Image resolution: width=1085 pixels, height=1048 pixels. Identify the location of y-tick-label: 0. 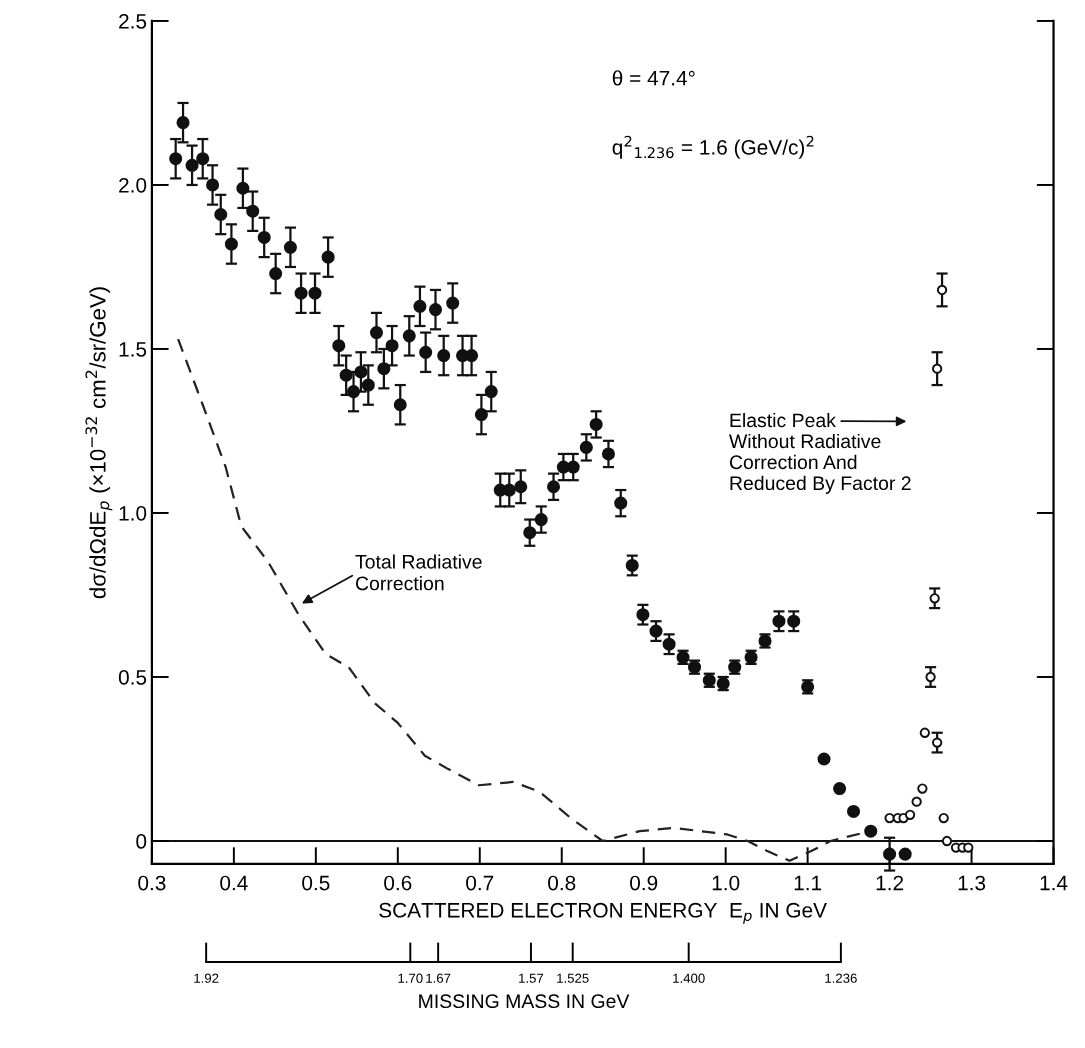
(141, 841).